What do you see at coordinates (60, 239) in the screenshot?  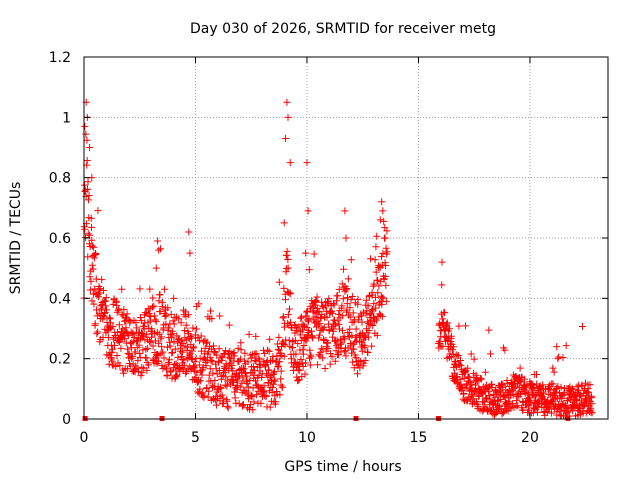 I see `y-tick-labels: 0 0.2 0.4 0.6 0.8 1 1.2` at bounding box center [60, 239].